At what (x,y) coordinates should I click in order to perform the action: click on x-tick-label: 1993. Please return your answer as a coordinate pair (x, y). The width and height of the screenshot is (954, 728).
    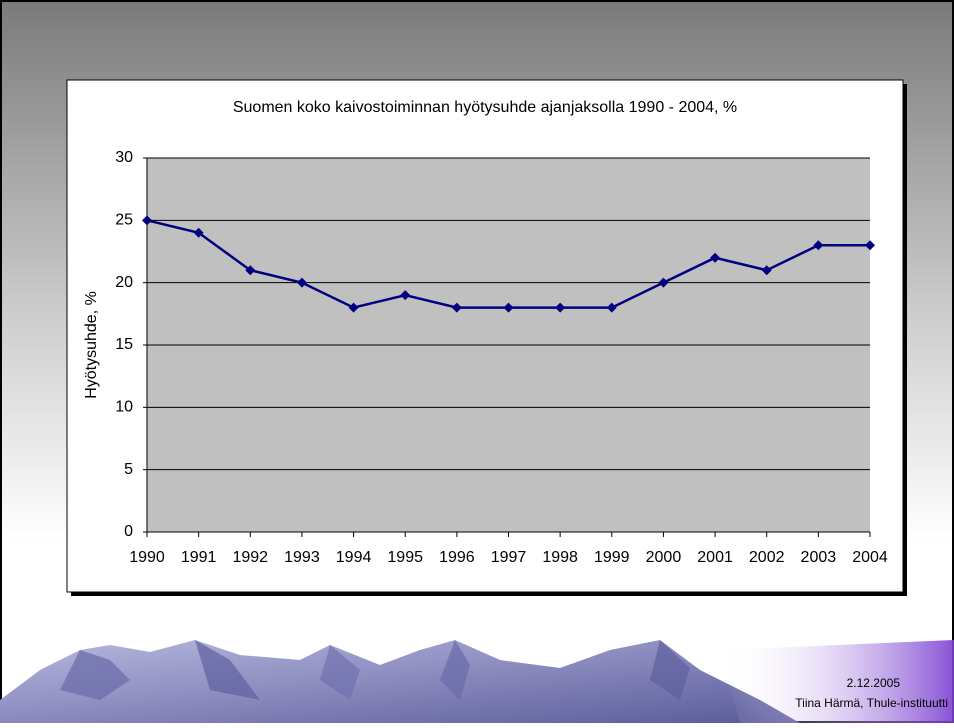
    Looking at the image, I should click on (302, 557).